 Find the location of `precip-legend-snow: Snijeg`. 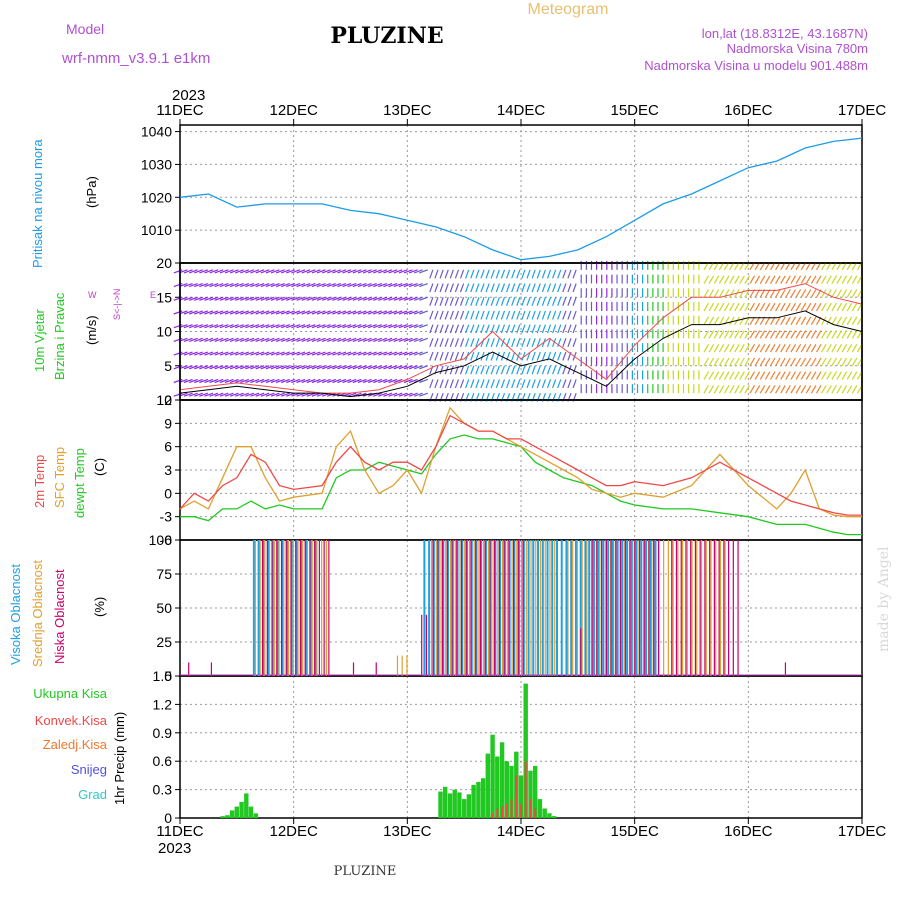

precip-legend-snow: Snijeg is located at coordinates (89, 769).